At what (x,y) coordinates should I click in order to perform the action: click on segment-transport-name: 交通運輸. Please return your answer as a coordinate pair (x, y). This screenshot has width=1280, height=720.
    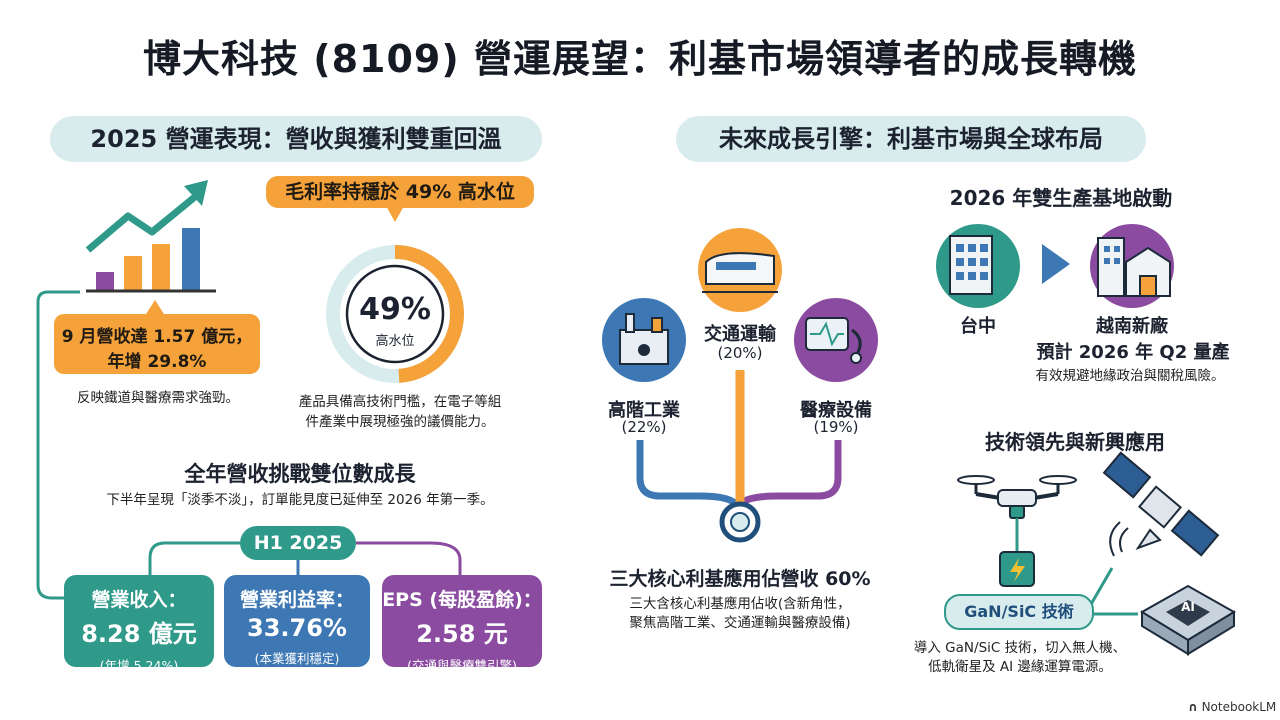
    Looking at the image, I should click on (740, 334).